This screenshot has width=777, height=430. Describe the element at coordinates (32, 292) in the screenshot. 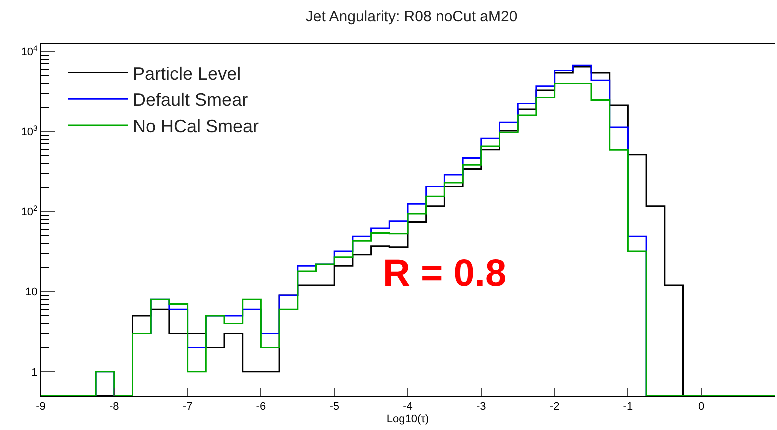

I see `y-tick-label: 10` at that location.